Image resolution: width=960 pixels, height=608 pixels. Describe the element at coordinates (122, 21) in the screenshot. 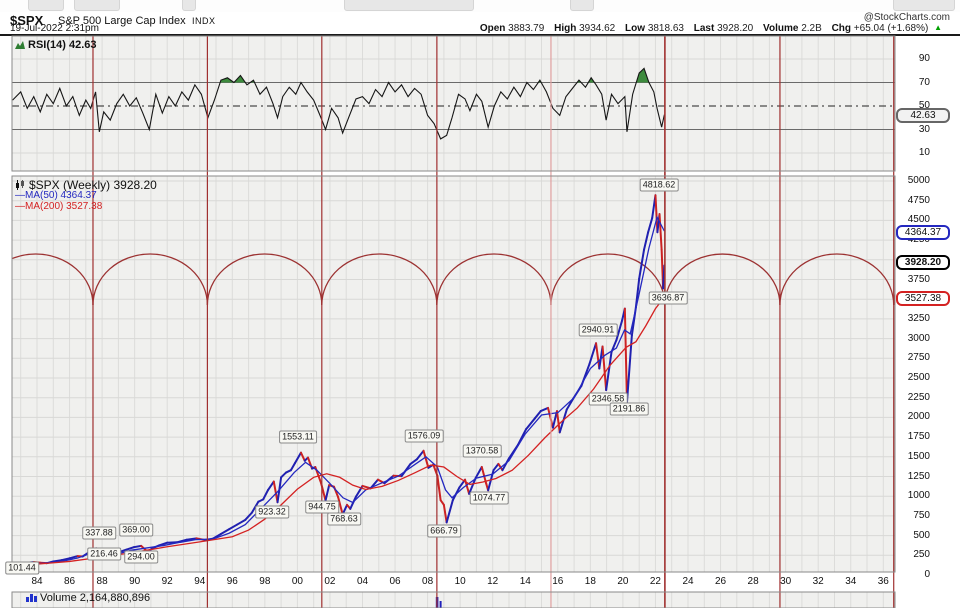

I see `index-name: S&P 500 Large Cap Index` at that location.